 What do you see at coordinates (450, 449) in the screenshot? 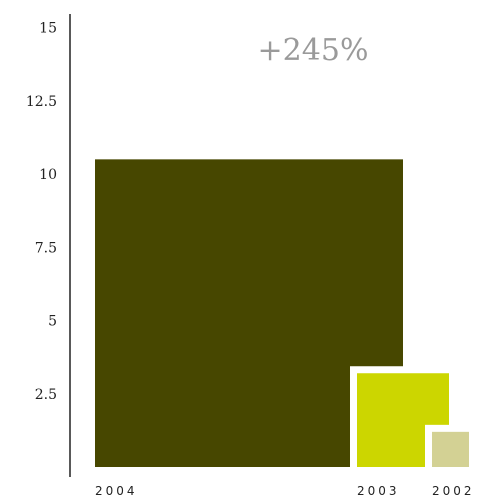
I see `bar-2002` at bounding box center [450, 449].